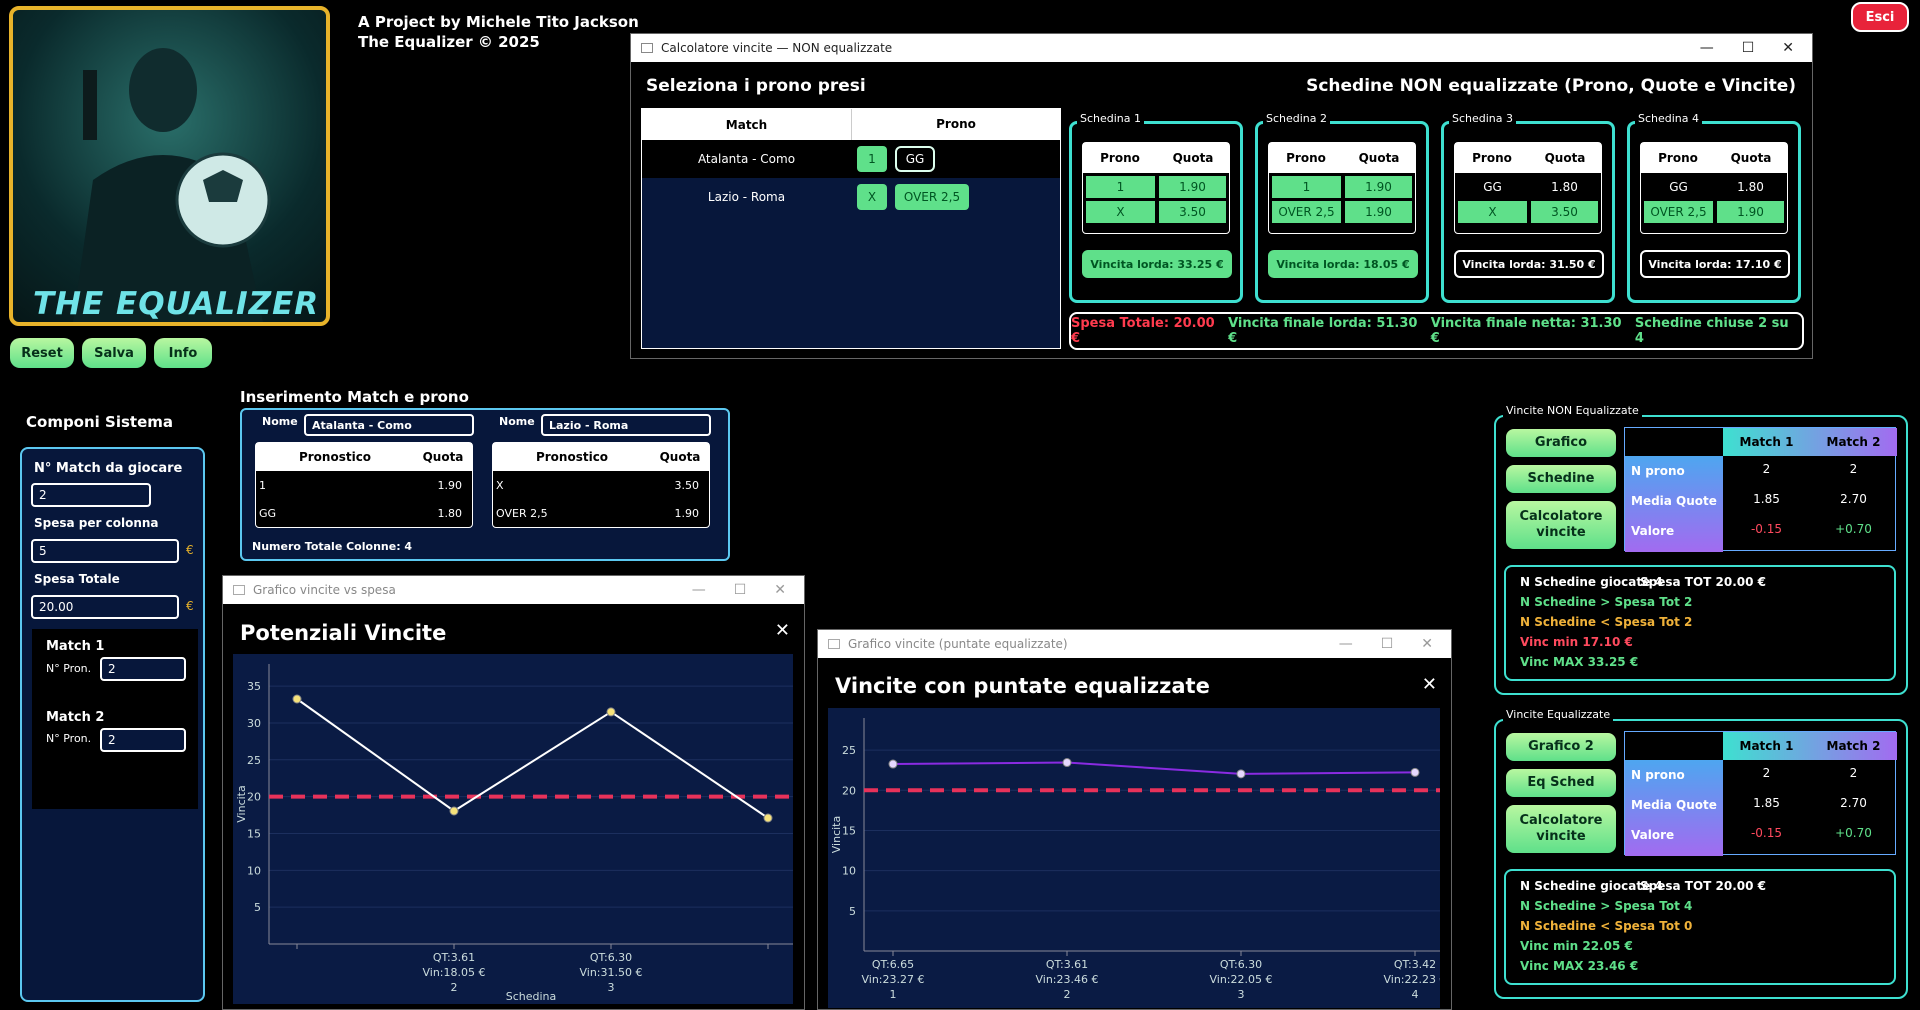 Image resolution: width=1920 pixels, height=1010 pixels. What do you see at coordinates (364, 485) in the screenshot?
I see `table-row: 1 1.90` at bounding box center [364, 485].